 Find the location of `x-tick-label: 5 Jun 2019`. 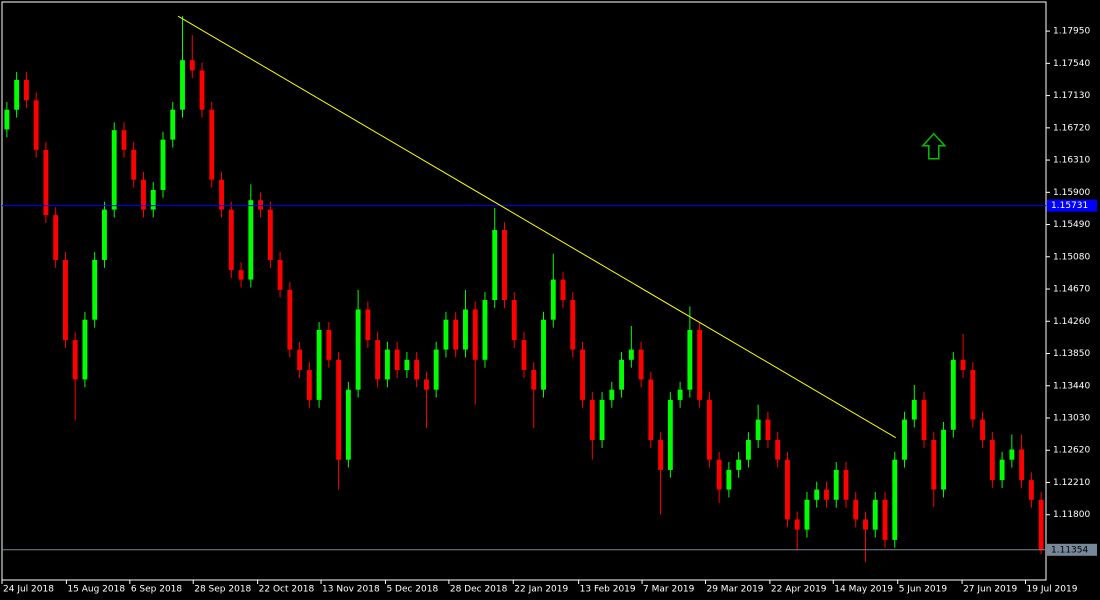

x-tick-label: 5 Jun 2019 is located at coordinates (923, 590).